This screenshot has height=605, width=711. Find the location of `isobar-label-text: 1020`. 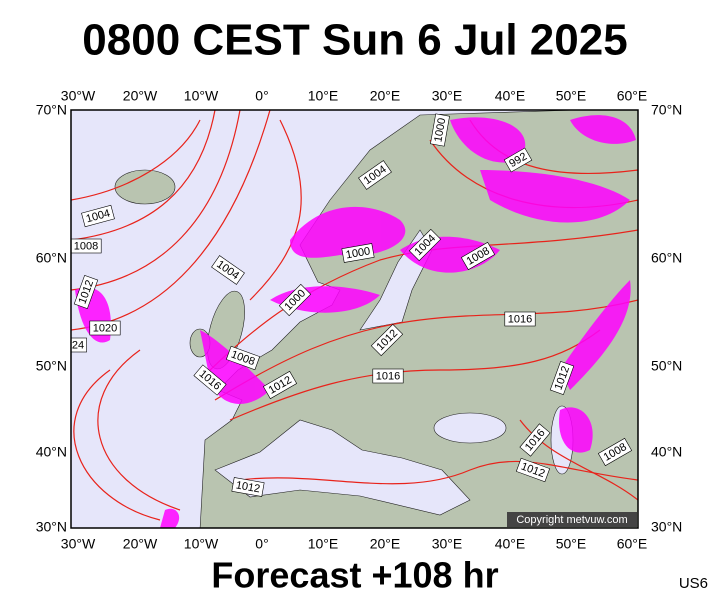

isobar-label-text: 1020 is located at coordinates (105, 328).